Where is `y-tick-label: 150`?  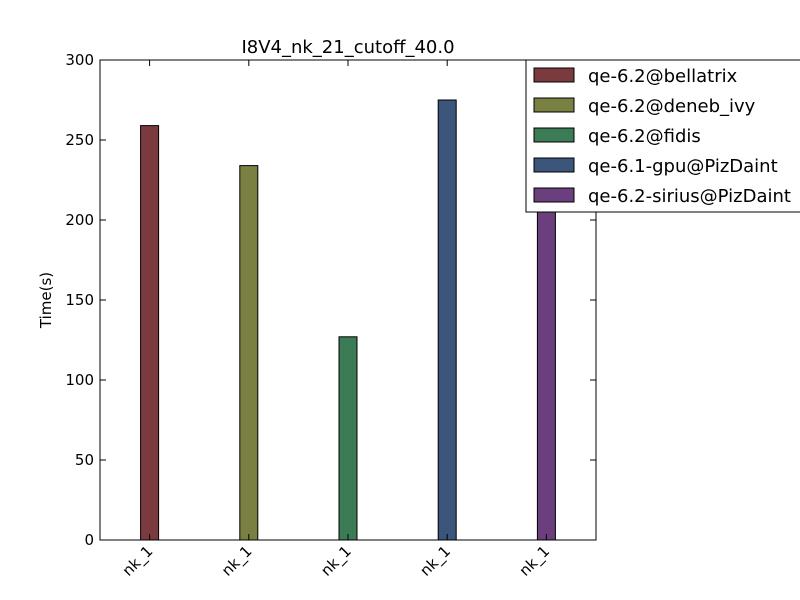 y-tick-label: 150 is located at coordinates (79, 300).